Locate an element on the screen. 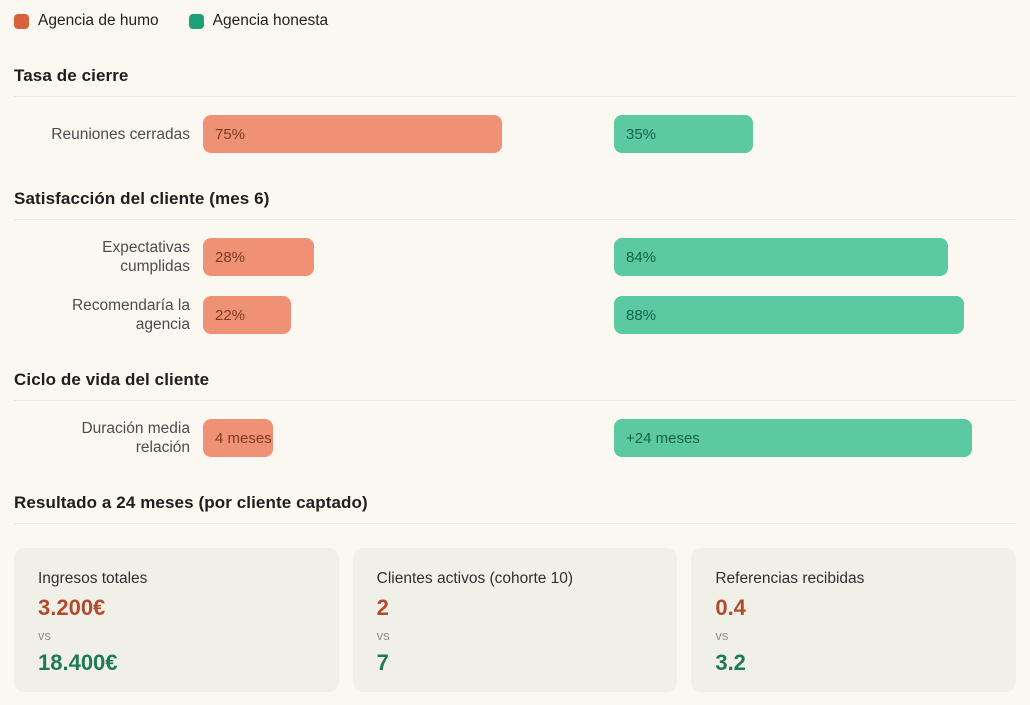 Image resolution: width=1030 pixels, height=705 pixels. kpi-value-honesta: 7 is located at coordinates (382, 662).